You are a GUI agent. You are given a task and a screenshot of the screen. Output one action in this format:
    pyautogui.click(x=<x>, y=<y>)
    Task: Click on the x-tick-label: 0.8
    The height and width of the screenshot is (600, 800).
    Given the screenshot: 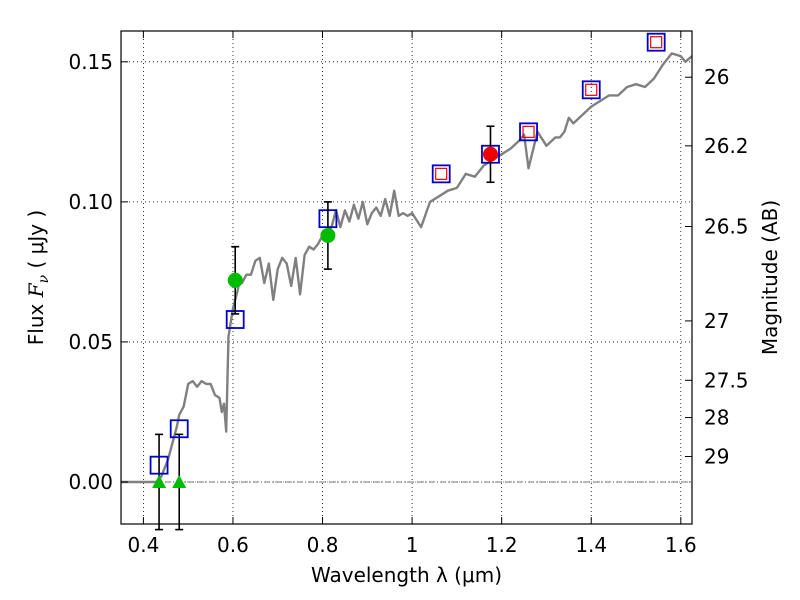 What is the action you would take?
    pyautogui.click(x=323, y=545)
    